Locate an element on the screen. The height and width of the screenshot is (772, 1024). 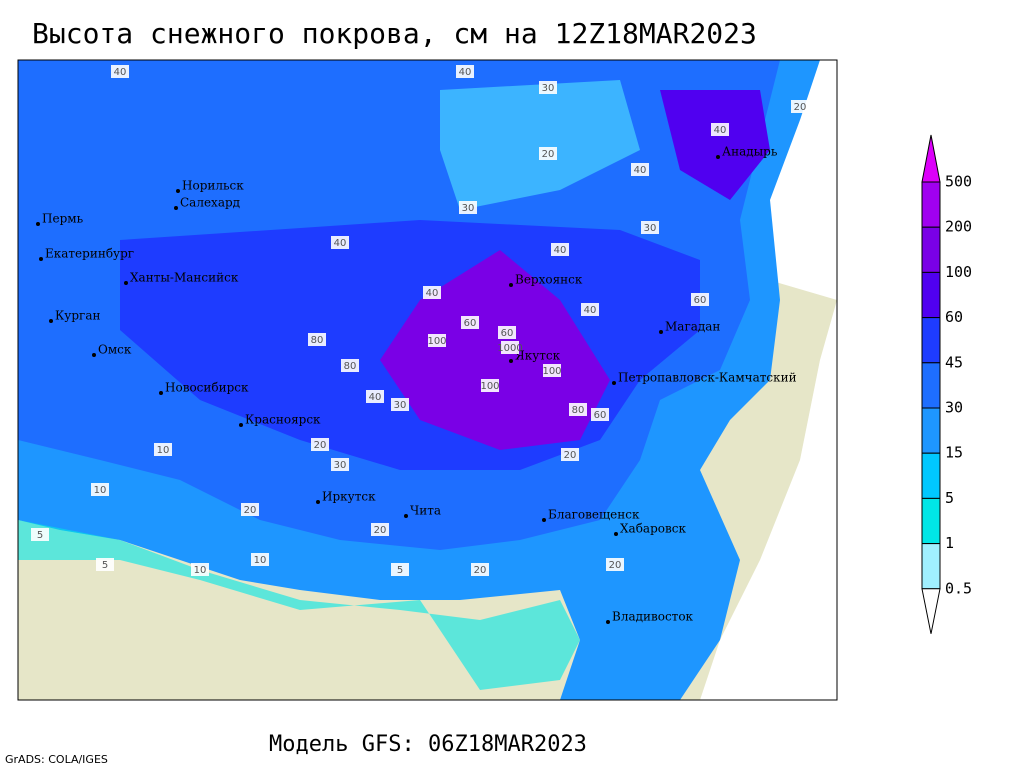
legend-label: 30 is located at coordinates (954, 408).